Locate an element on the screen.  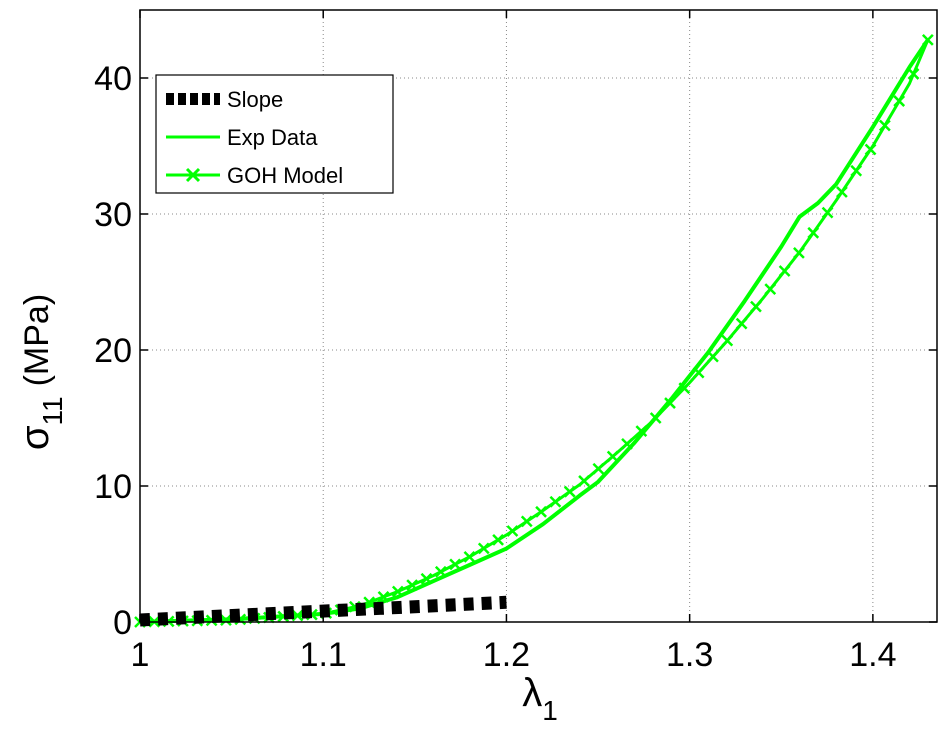
y-tick-label: 20 is located at coordinates (113, 351).